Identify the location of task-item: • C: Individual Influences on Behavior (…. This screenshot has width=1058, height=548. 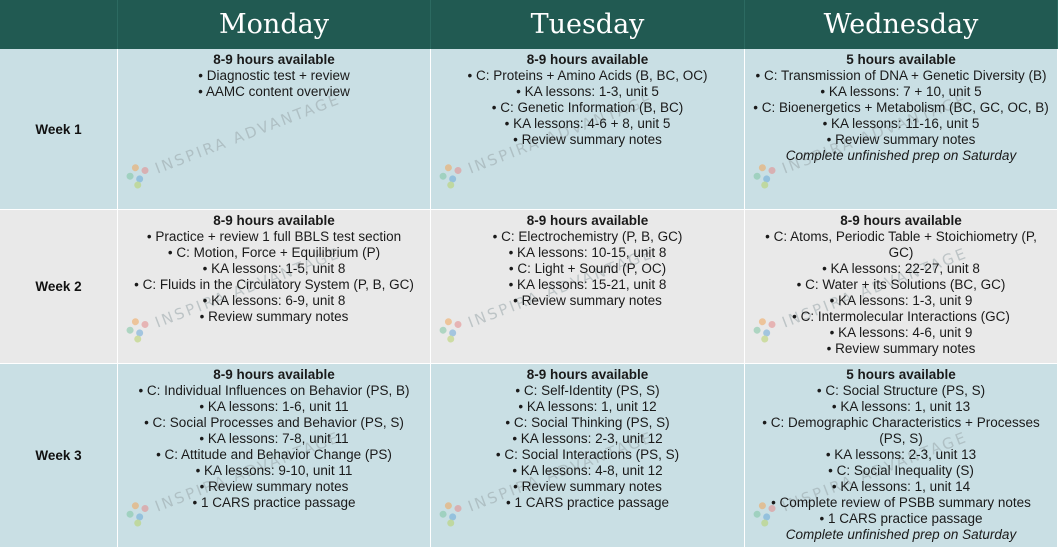
(274, 390).